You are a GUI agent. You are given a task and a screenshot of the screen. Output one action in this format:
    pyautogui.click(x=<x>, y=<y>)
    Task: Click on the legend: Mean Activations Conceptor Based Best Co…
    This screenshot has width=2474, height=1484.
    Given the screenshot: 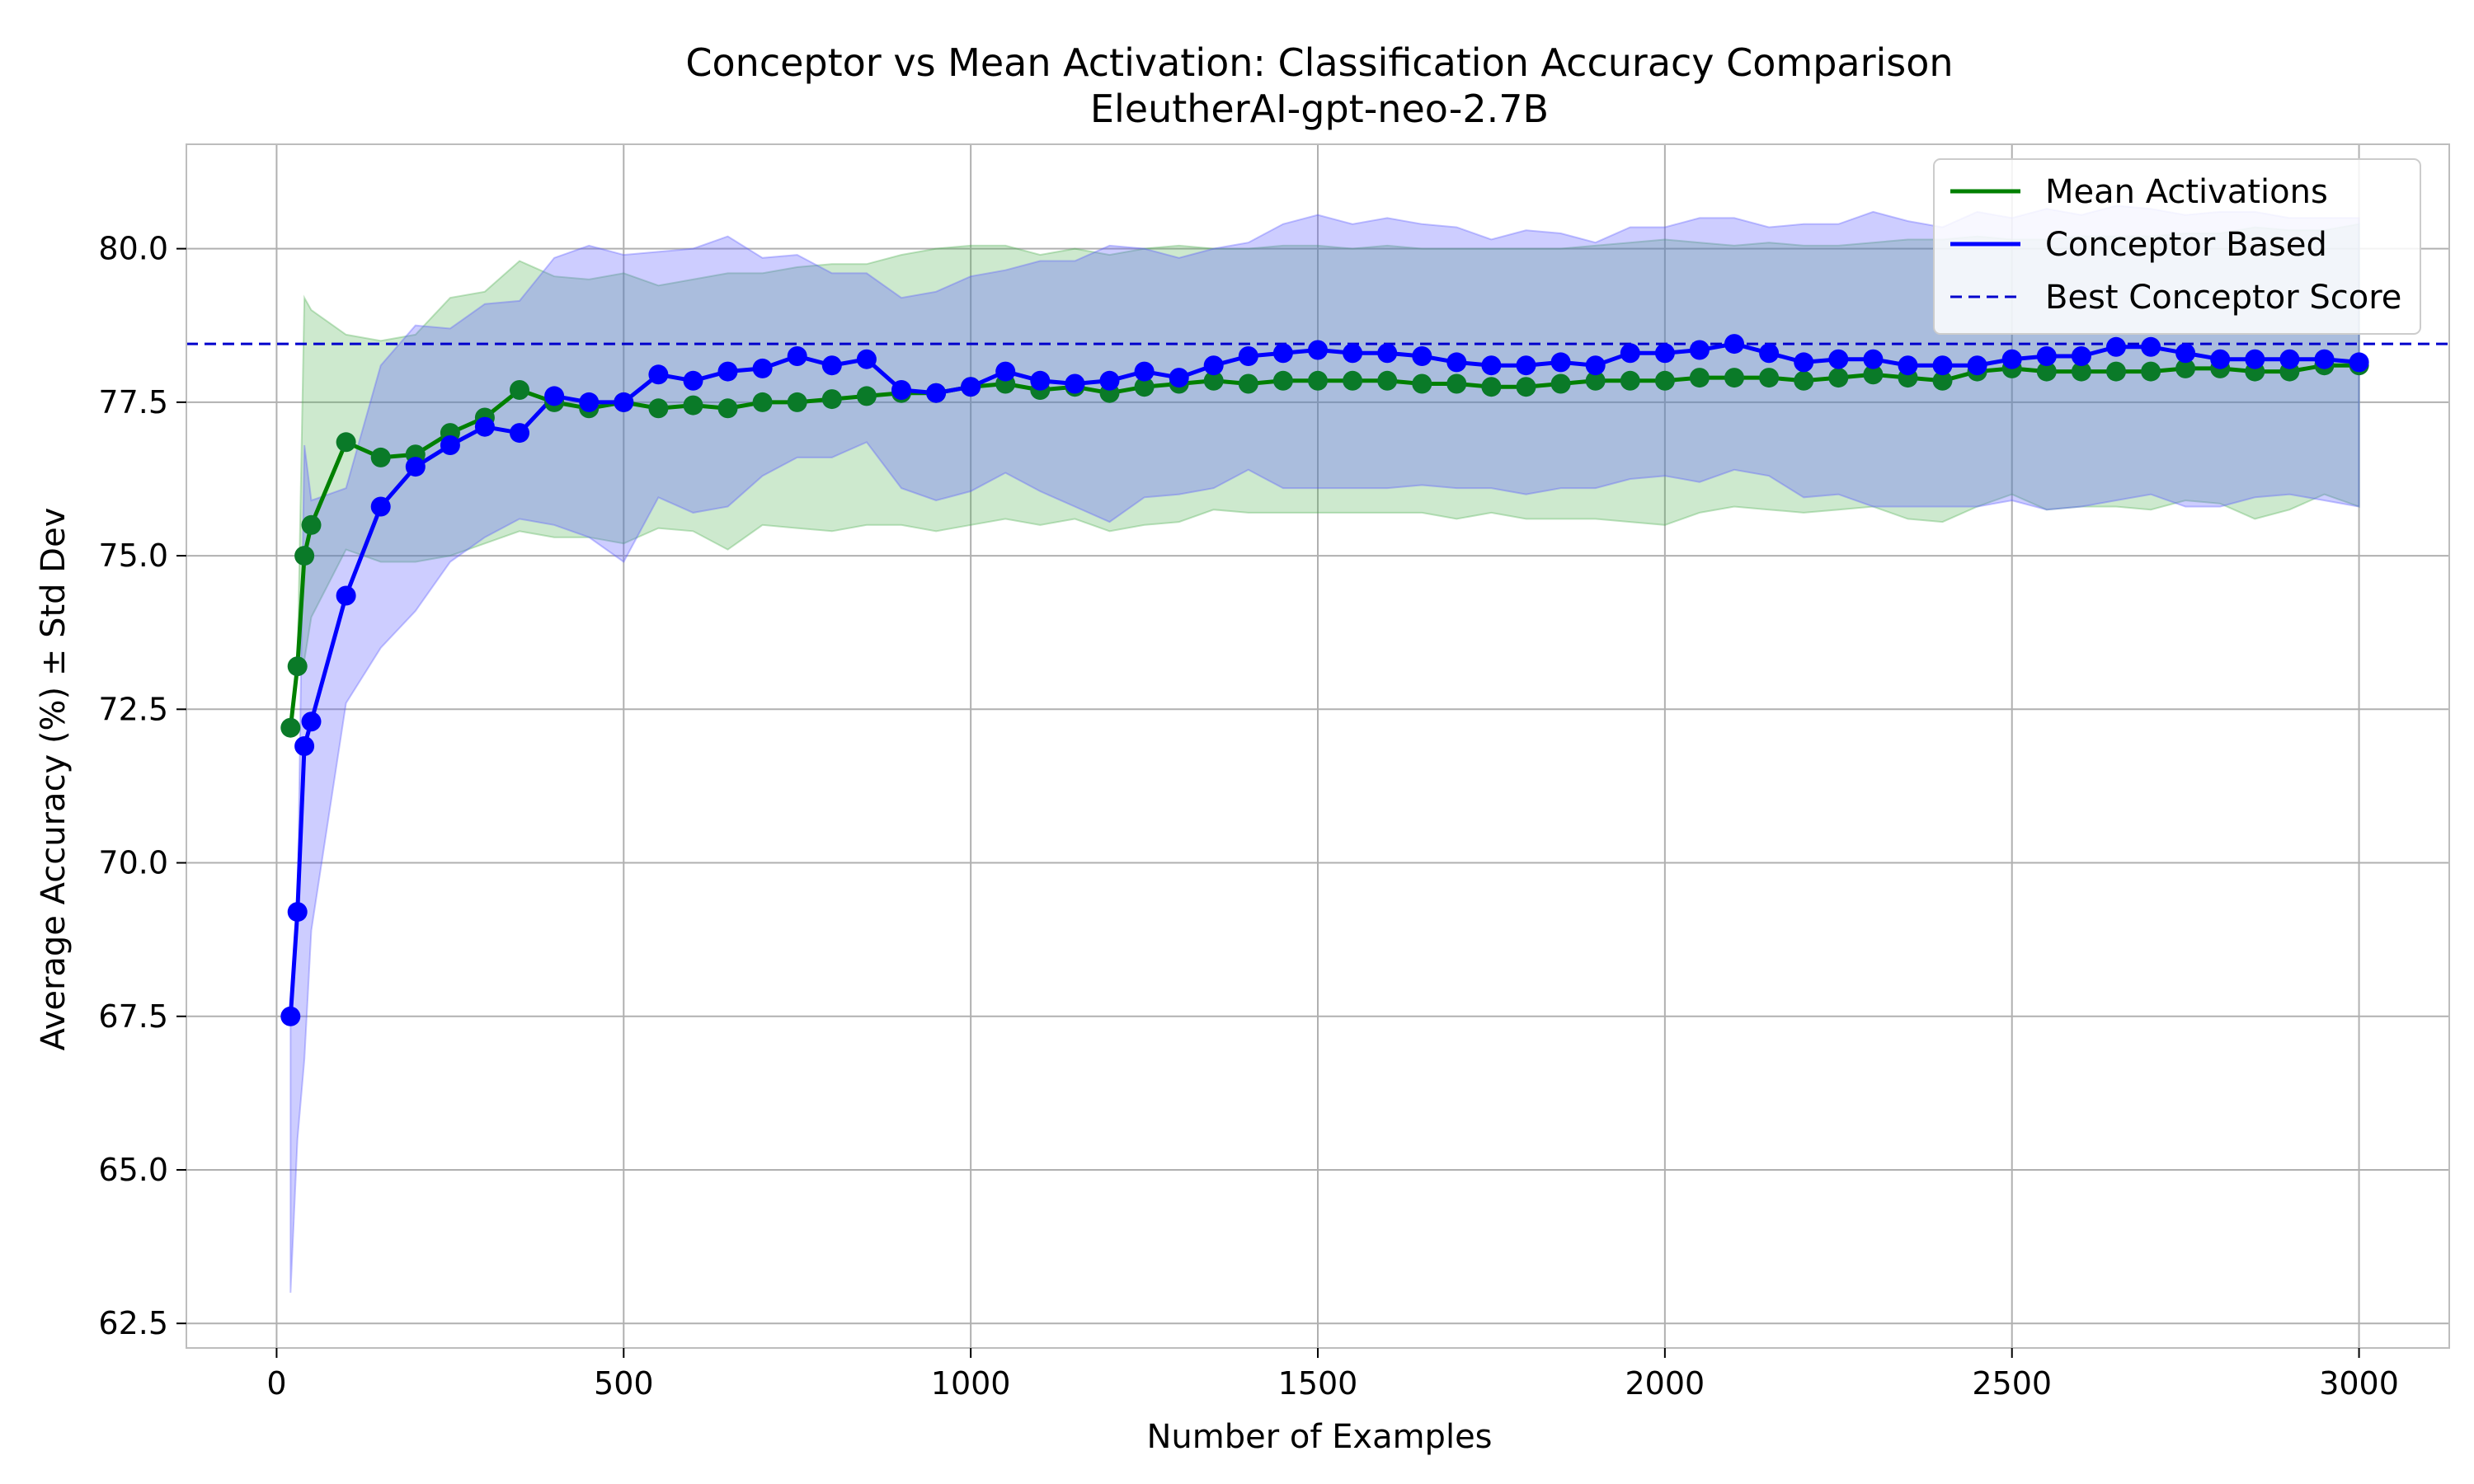 What is the action you would take?
    pyautogui.click(x=2177, y=246)
    